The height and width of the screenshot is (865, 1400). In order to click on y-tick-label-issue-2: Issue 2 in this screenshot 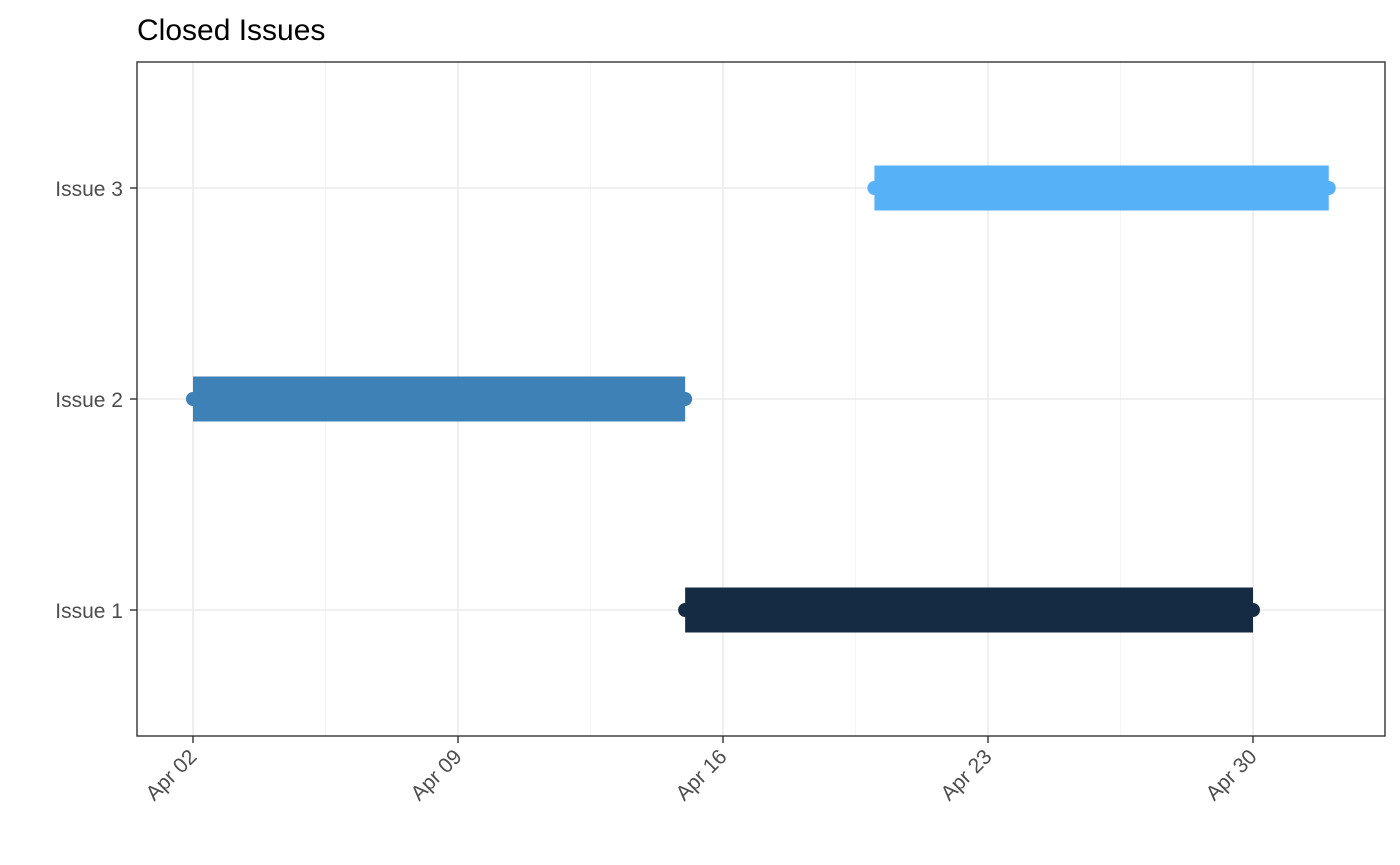, I will do `click(89, 400)`.